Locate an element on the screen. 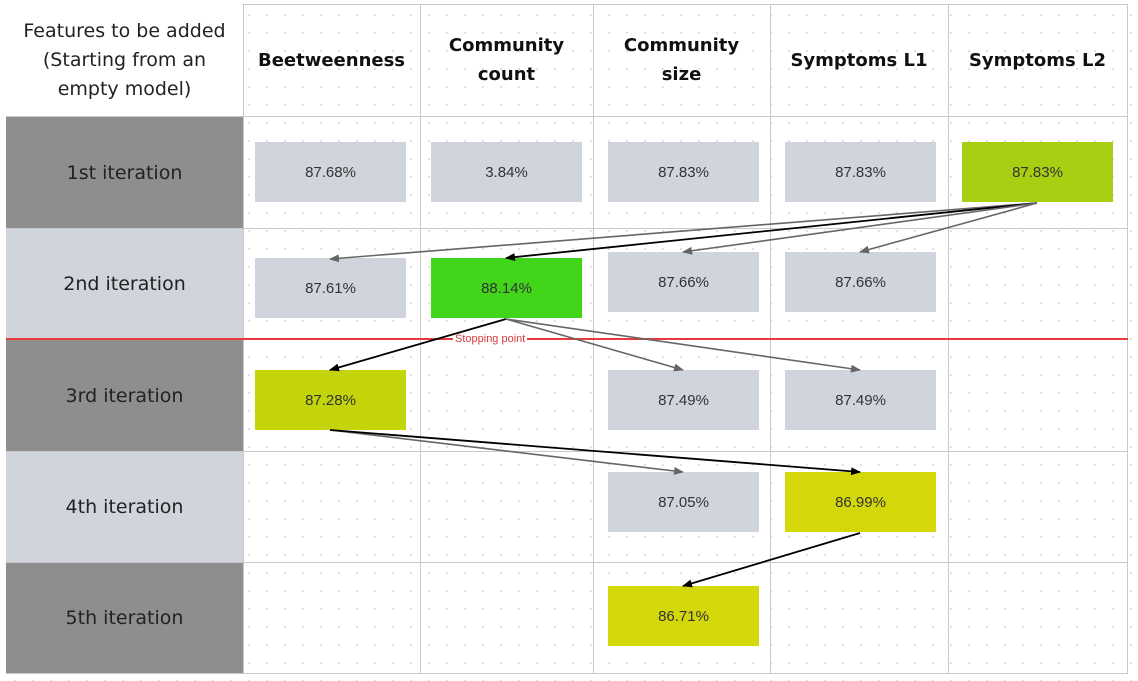 This screenshot has height=681, width=1138. score-cell: 87.68% is located at coordinates (330, 172).